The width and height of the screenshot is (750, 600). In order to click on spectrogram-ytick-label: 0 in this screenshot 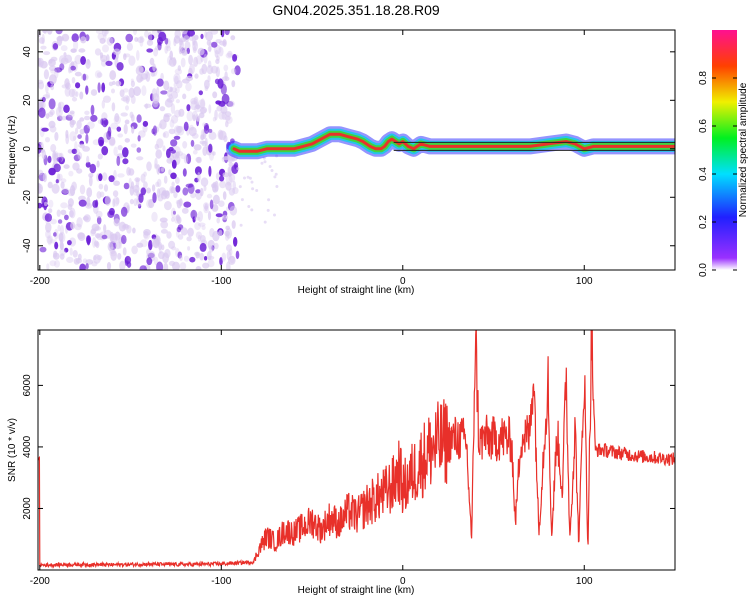, I will do `click(27, 149)`.